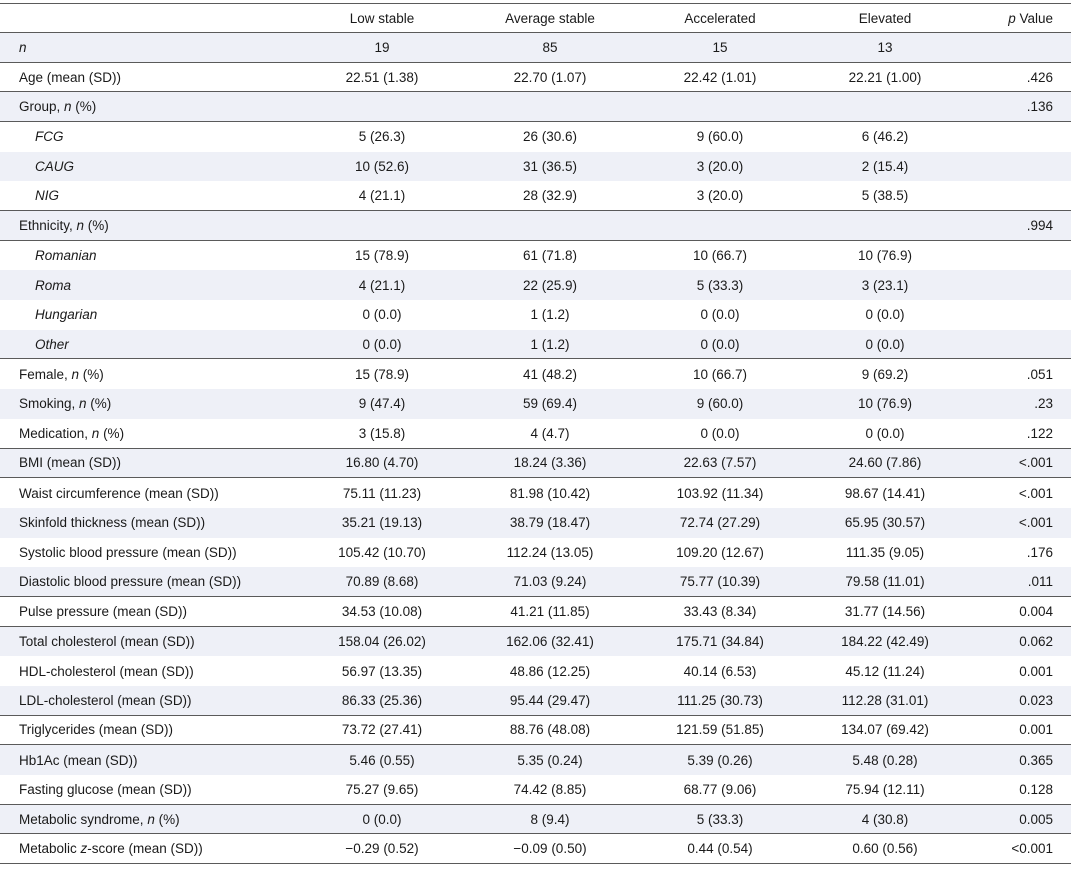 The height and width of the screenshot is (872, 1073). Describe the element at coordinates (720, 671) in the screenshot. I see `value-cell: 40.14 (6.53)` at that location.